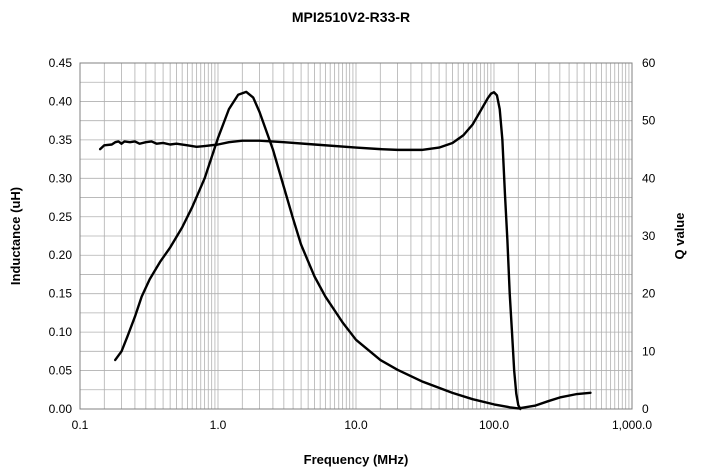  I want to click on y2-tick-label: 0, so click(645, 409).